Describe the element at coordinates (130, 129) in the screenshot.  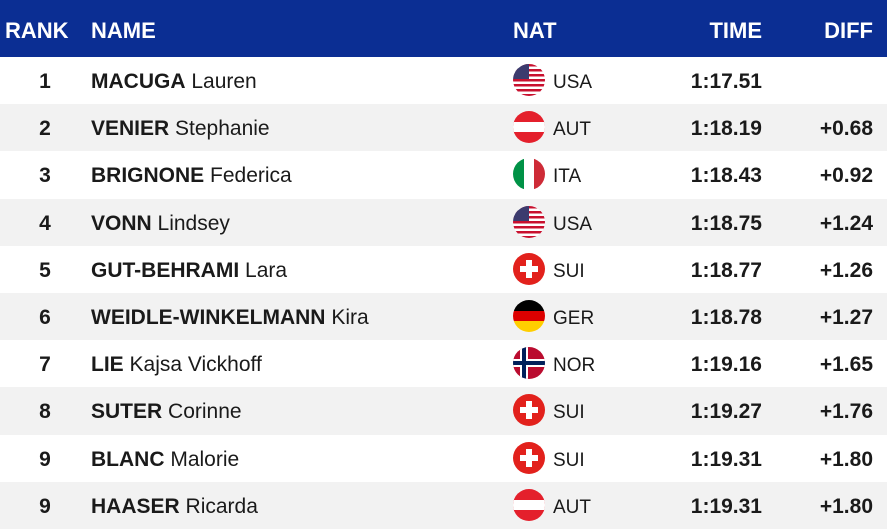
I see `surname: VENIER` at that location.